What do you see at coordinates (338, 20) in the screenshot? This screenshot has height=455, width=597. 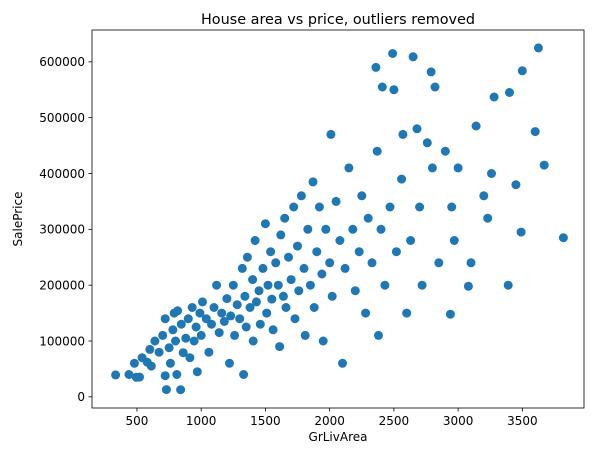 I see `chart-title: House area vs price, outliers removed` at bounding box center [338, 20].